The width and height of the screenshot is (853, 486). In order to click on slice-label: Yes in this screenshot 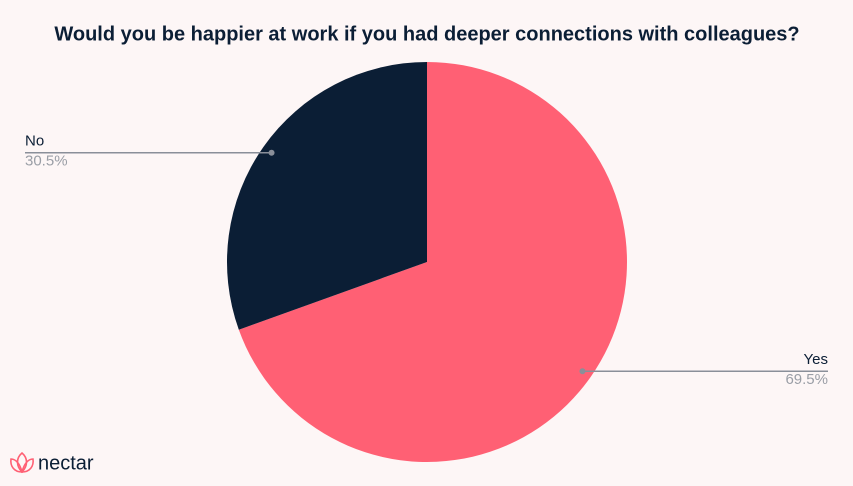, I will do `click(816, 359)`.